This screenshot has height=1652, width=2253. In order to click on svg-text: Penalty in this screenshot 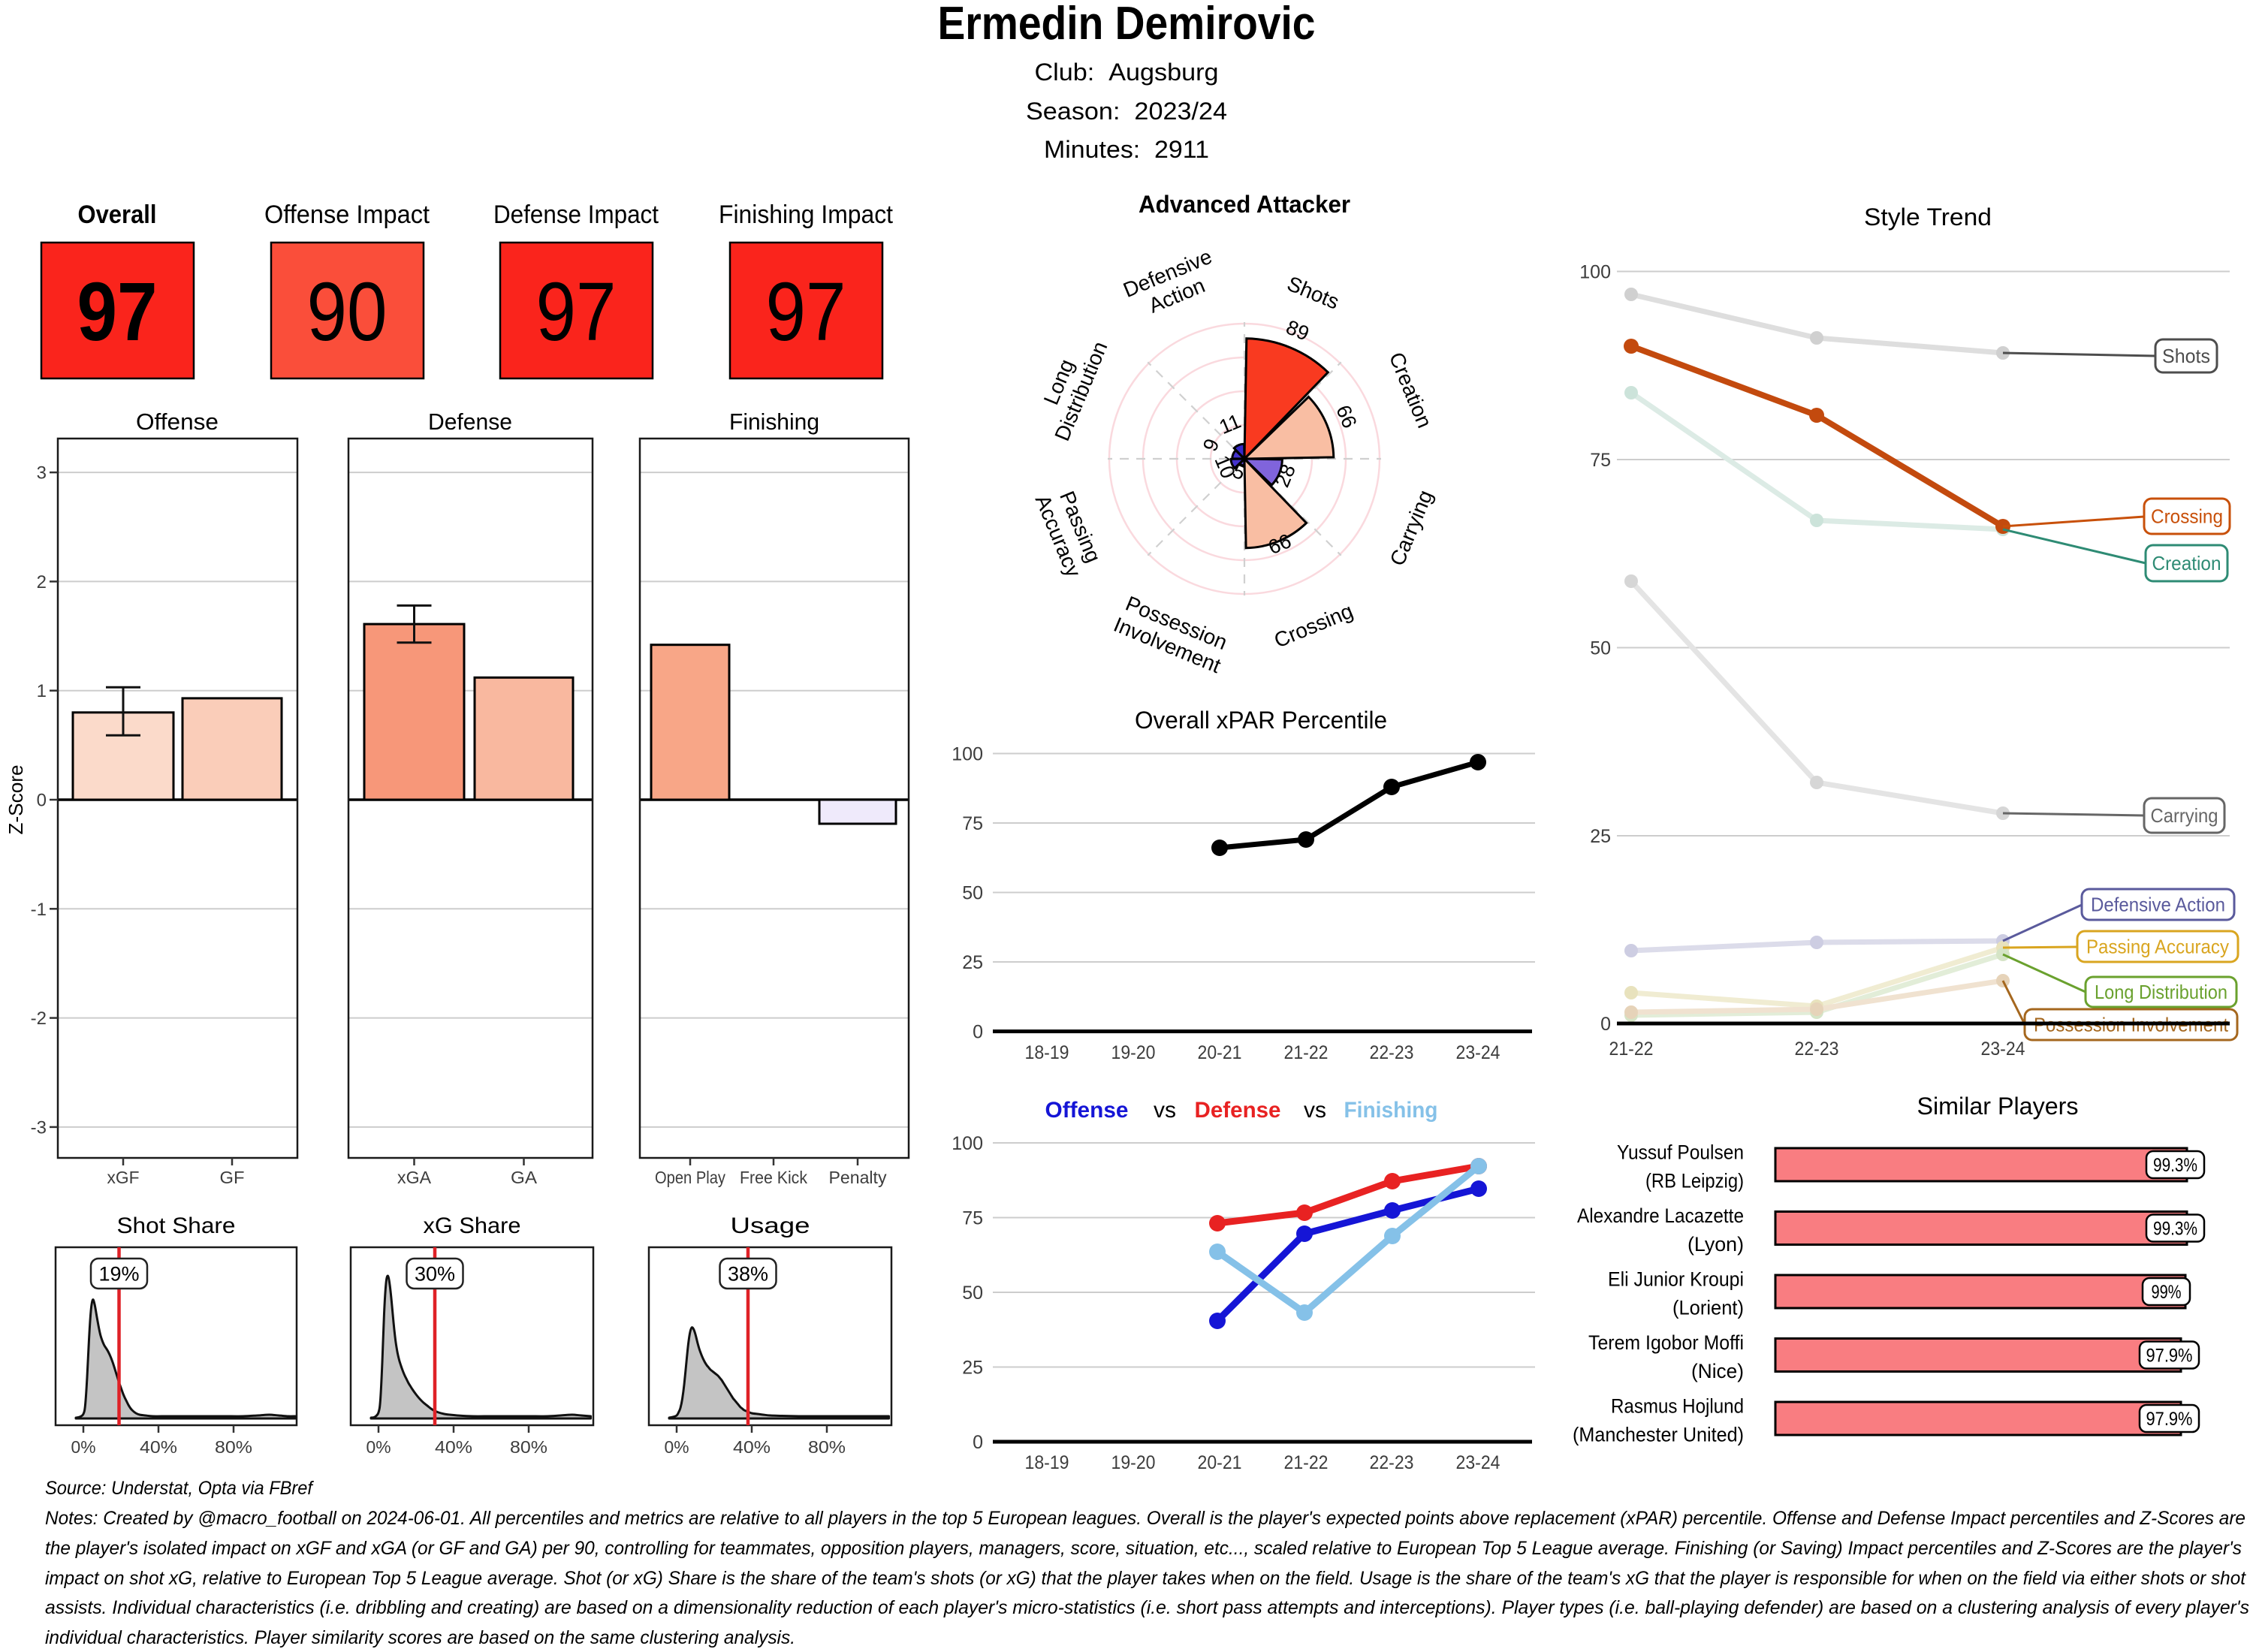, I will do `click(858, 1177)`.